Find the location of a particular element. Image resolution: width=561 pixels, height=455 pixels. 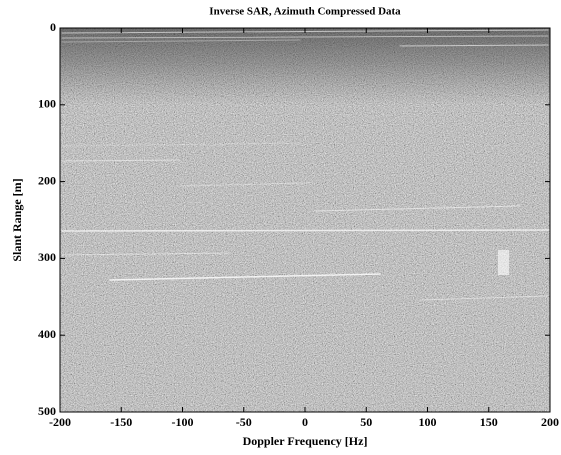

x-tick-label: 100 is located at coordinates (428, 422).